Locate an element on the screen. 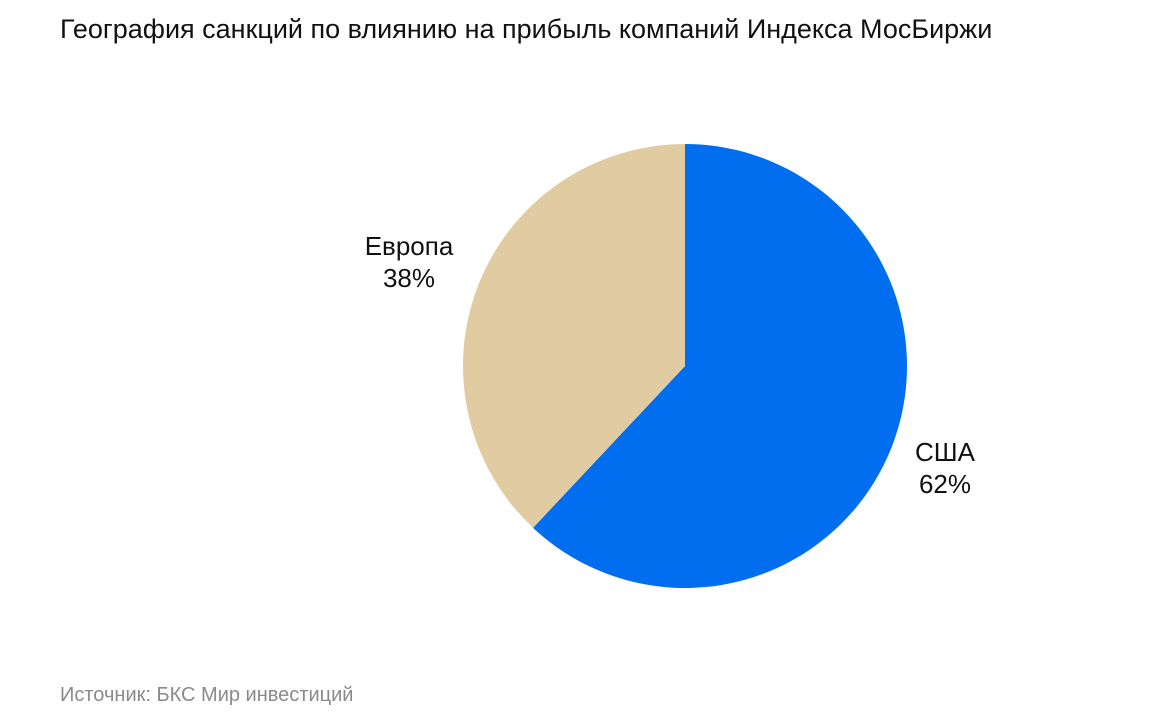  pie-slice-europe is located at coordinates (574, 336).